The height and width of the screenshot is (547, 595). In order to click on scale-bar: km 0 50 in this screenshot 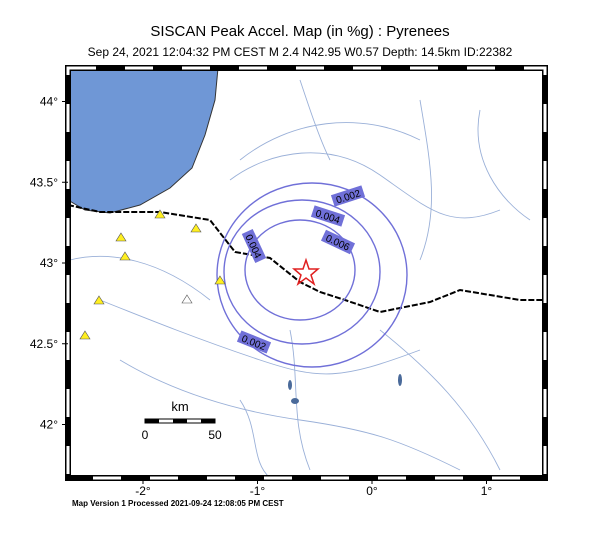, I will do `click(182, 420)`.